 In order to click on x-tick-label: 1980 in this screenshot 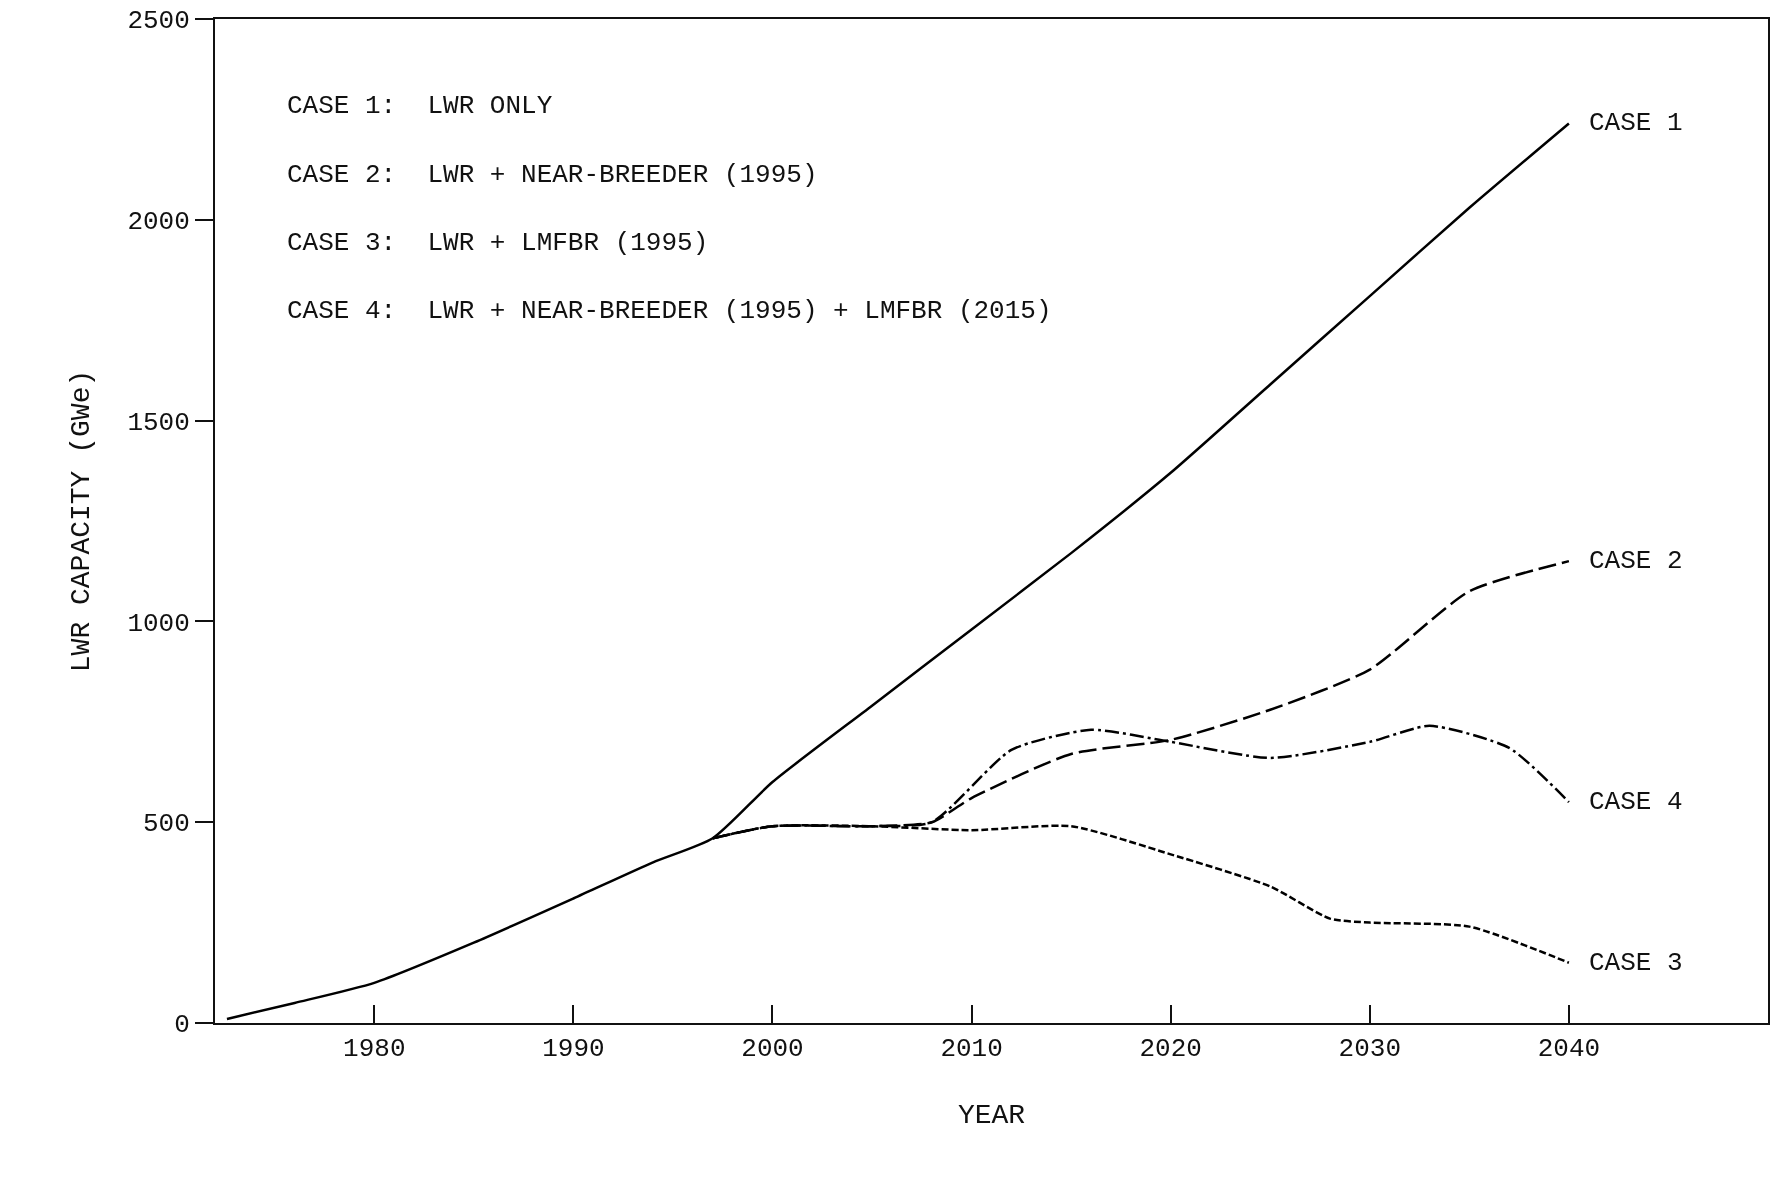, I will do `click(374, 1049)`.